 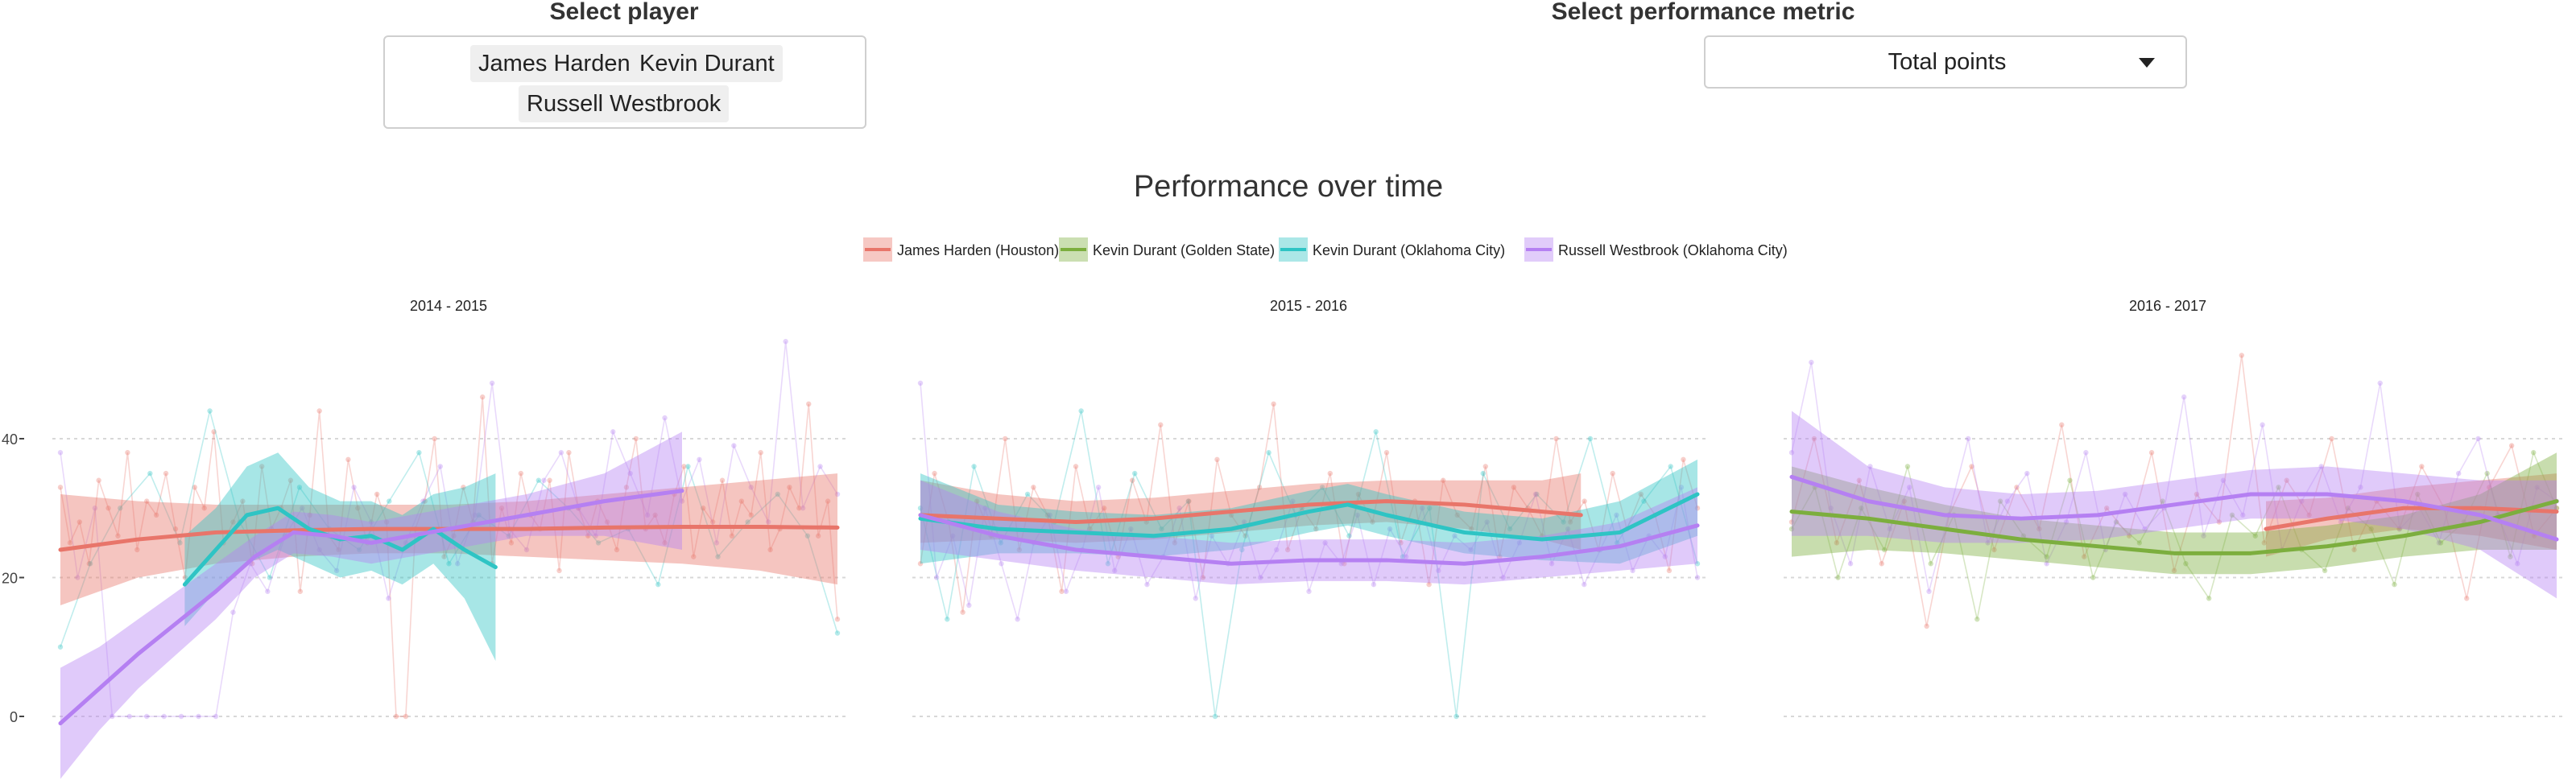 What do you see at coordinates (1673, 250) in the screenshot?
I see `legend-label: Russell Westbrook (Oklahoma City)` at bounding box center [1673, 250].